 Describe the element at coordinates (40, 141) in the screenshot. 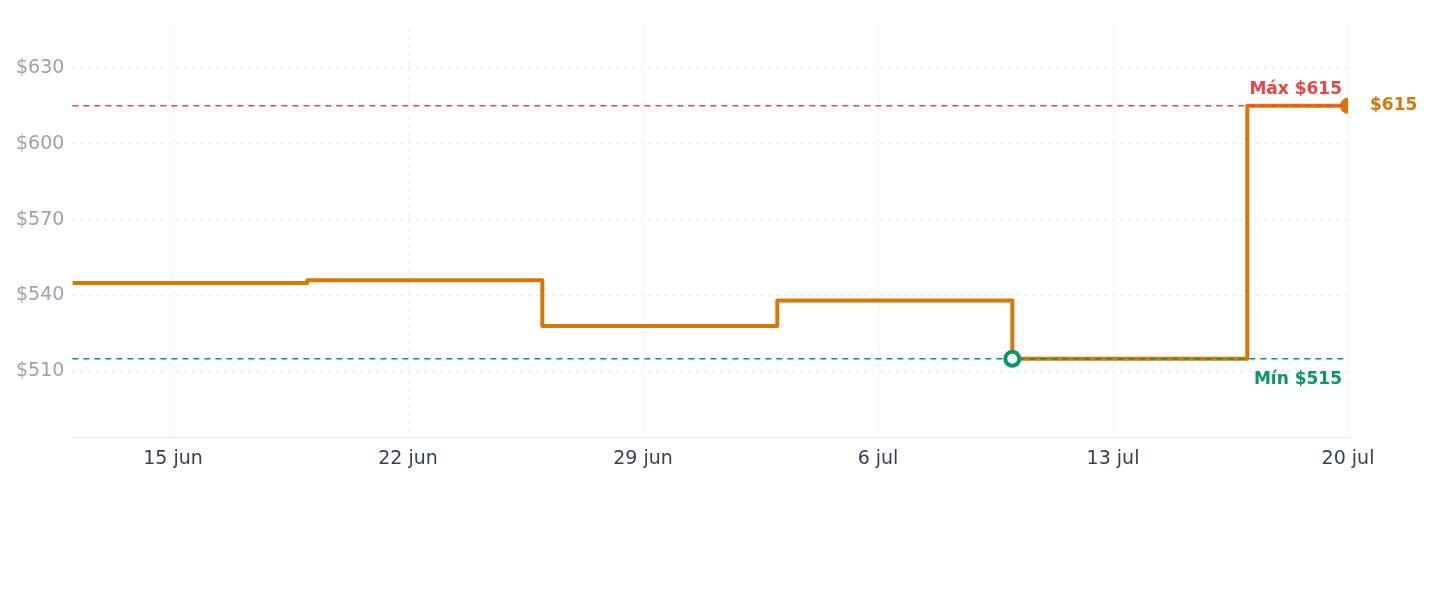

I see `y-tick-label: $600` at that location.